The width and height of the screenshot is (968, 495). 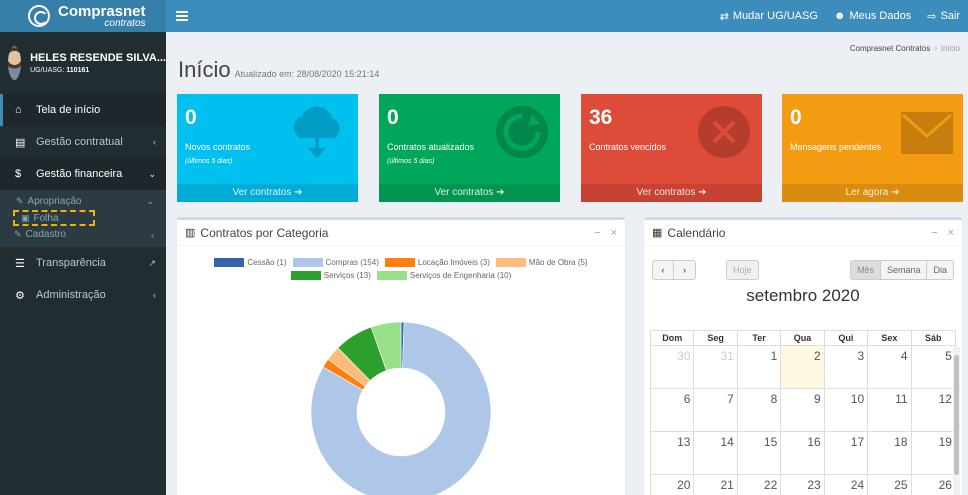 I want to click on calendar-day: 4, so click(x=890, y=367).